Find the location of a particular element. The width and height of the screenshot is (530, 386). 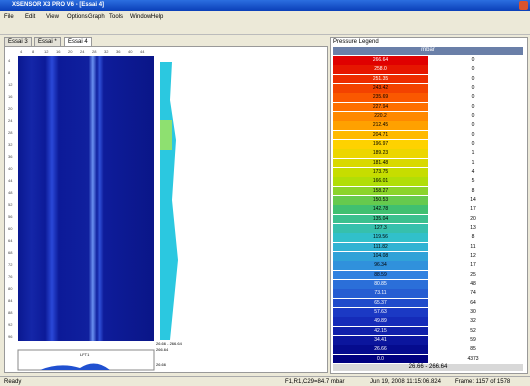

ruler-left-label: 76 is located at coordinates (10, 276).